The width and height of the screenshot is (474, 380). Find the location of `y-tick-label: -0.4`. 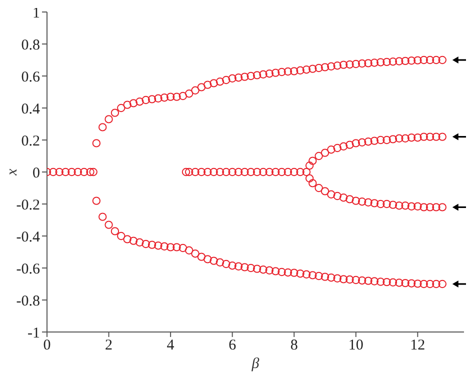

y-tick-label: -0.4 is located at coordinates (28, 237).